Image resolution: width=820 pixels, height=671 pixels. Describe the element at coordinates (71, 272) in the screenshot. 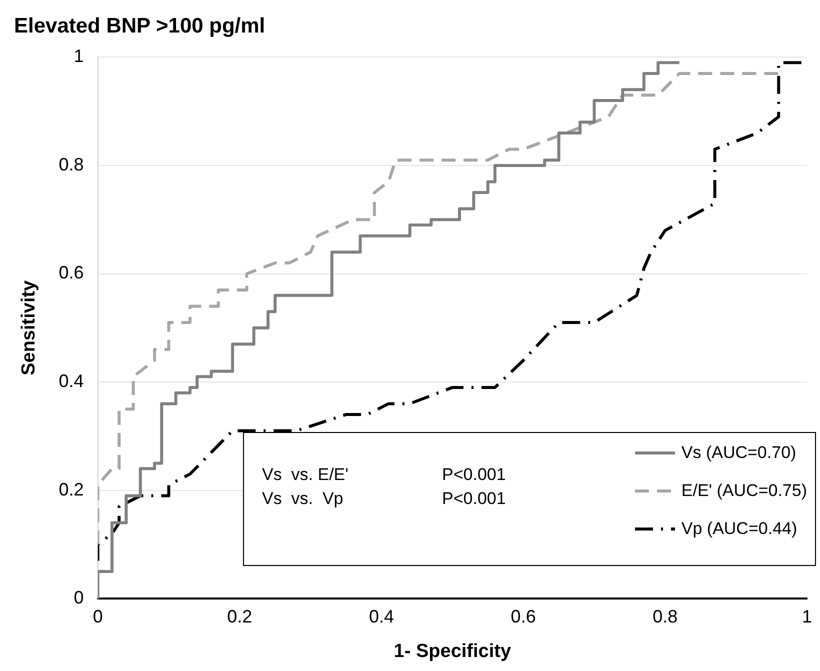

I see `y-tick-label: 0.6` at that location.